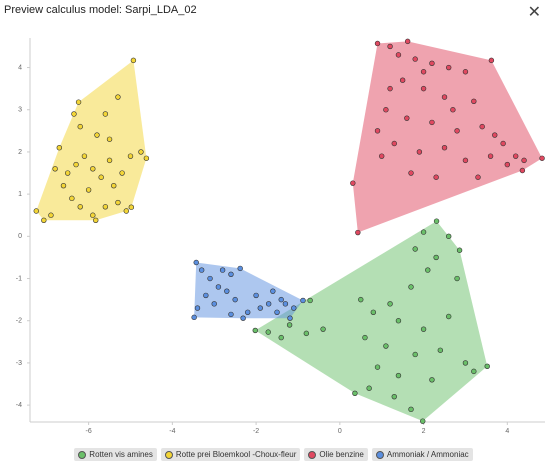 Image resolution: width=547 pixels, height=472 pixels. What do you see at coordinates (19, 363) in the screenshot?
I see `y-tick-label: -3` at bounding box center [19, 363].